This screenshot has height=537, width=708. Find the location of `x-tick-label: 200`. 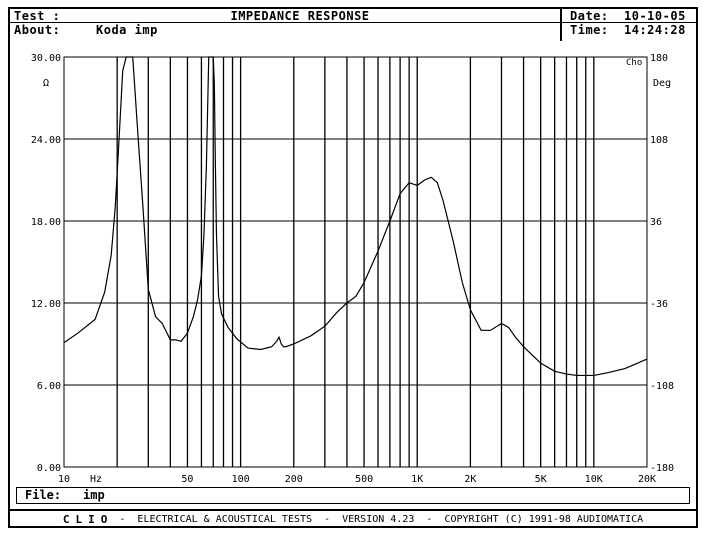

x-tick-label: 200 is located at coordinates (294, 479).